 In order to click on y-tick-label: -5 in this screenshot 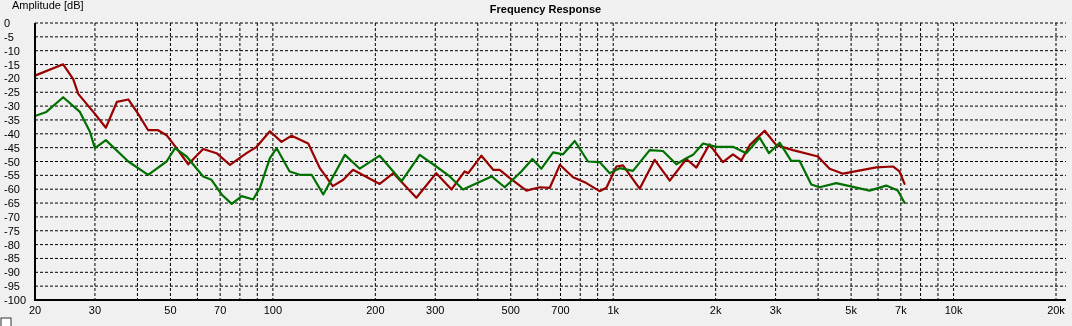, I will do `click(9, 36)`.